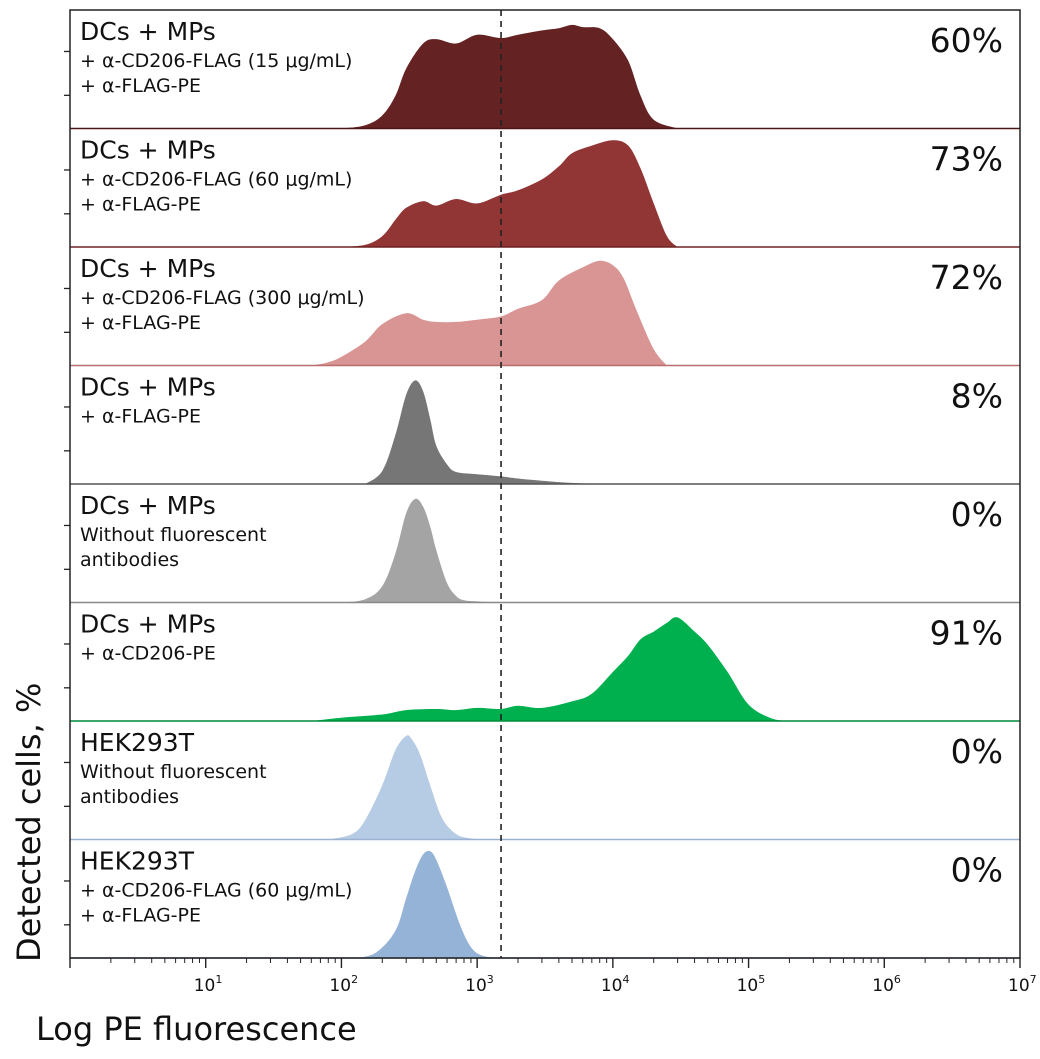 This screenshot has height=1059, width=1040. I want to click on x-tick-label: 10², so click(343, 984).